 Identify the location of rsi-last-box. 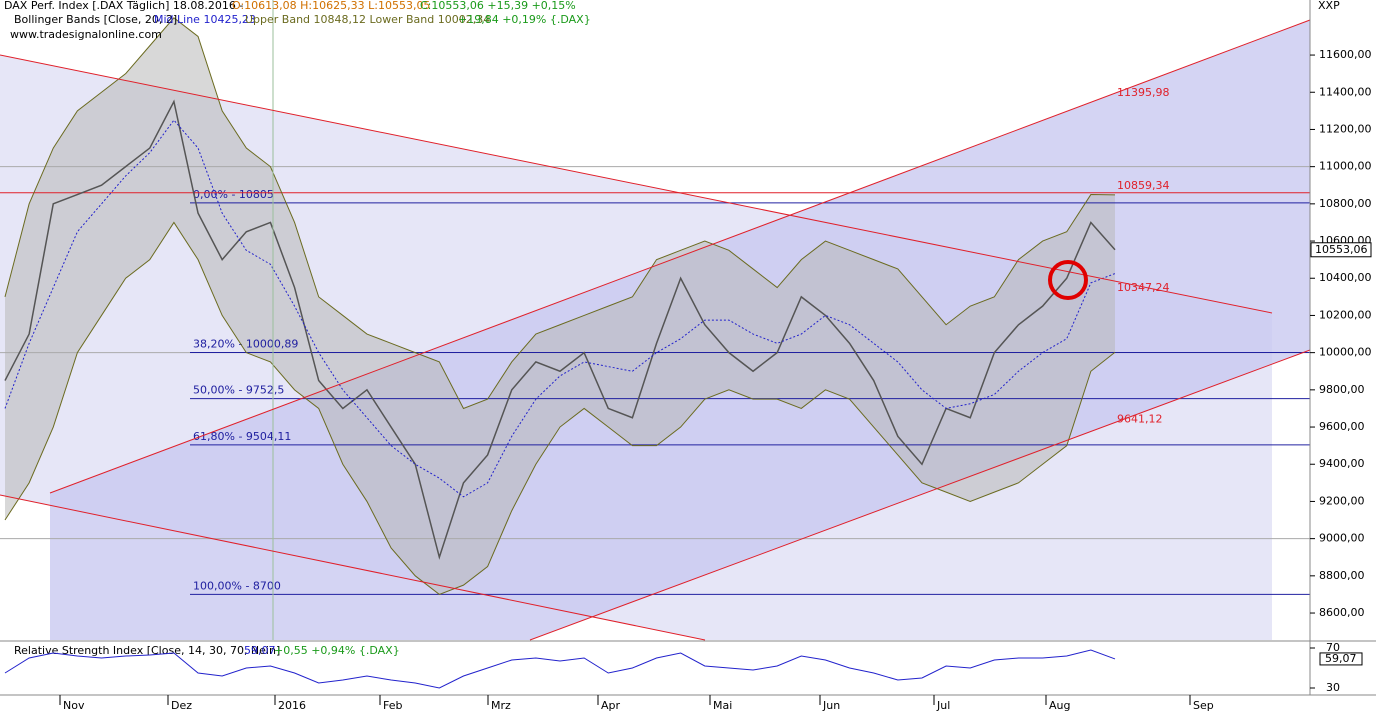
(1341, 659).